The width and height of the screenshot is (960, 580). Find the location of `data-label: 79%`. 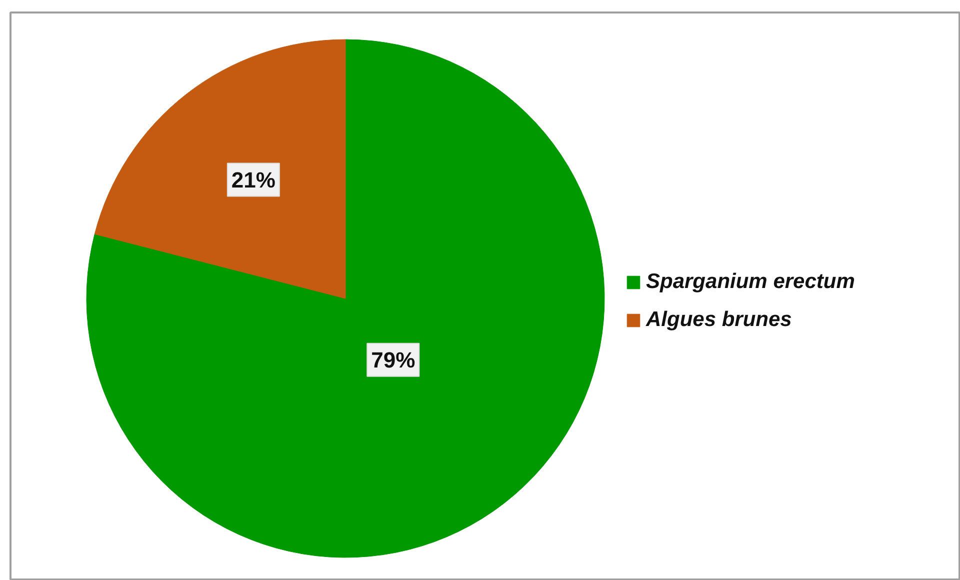

data-label: 79% is located at coordinates (393, 359).